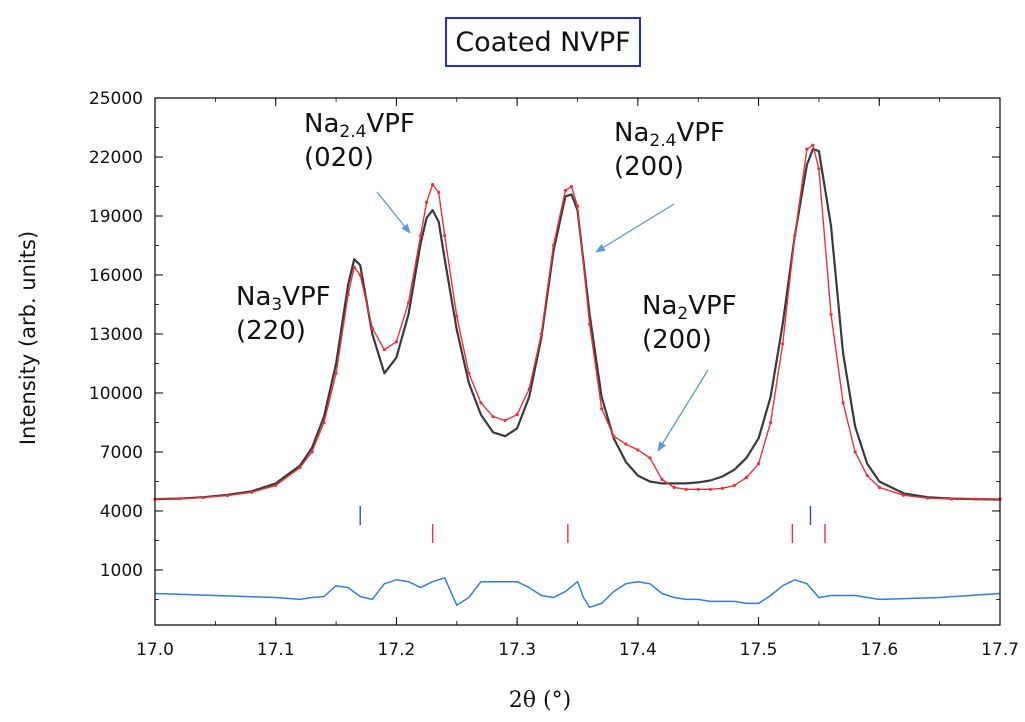 Image resolution: width=1025 pixels, height=722 pixels. What do you see at coordinates (879, 650) in the screenshot?
I see `x-tick-label: 17.6` at bounding box center [879, 650].